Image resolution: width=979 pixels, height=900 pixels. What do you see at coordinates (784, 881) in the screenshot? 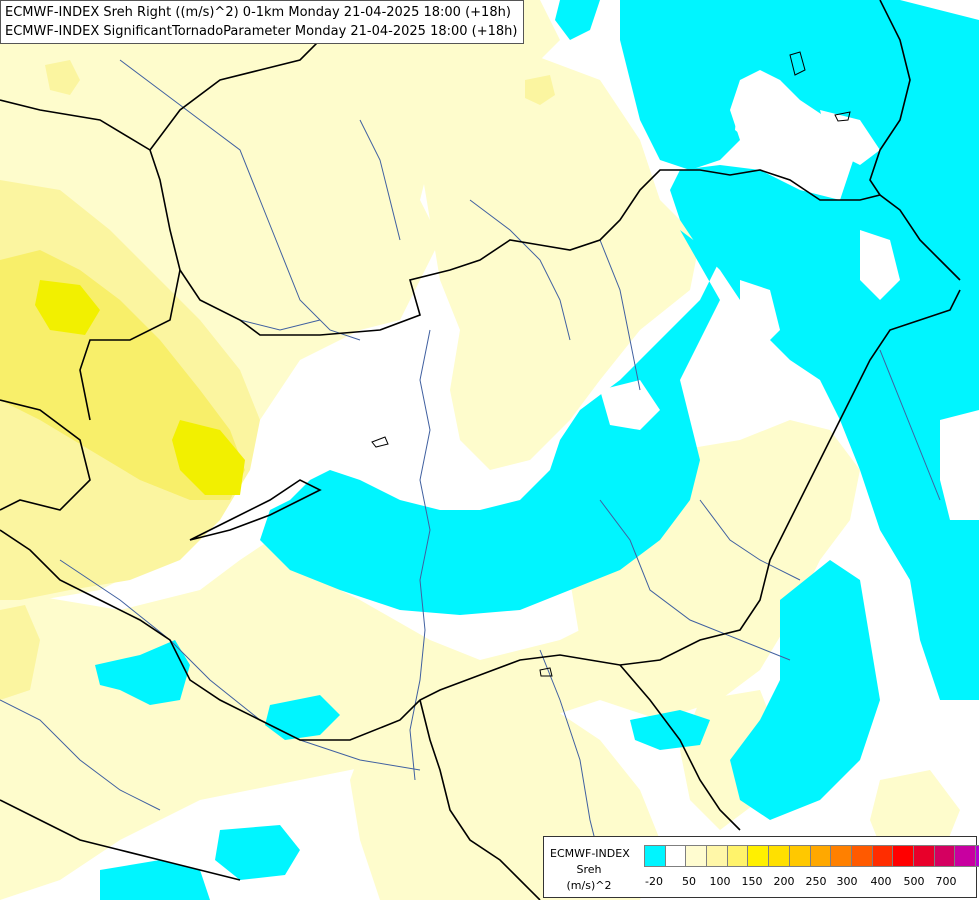
I see `legend-tick-label: 200` at bounding box center [784, 881].